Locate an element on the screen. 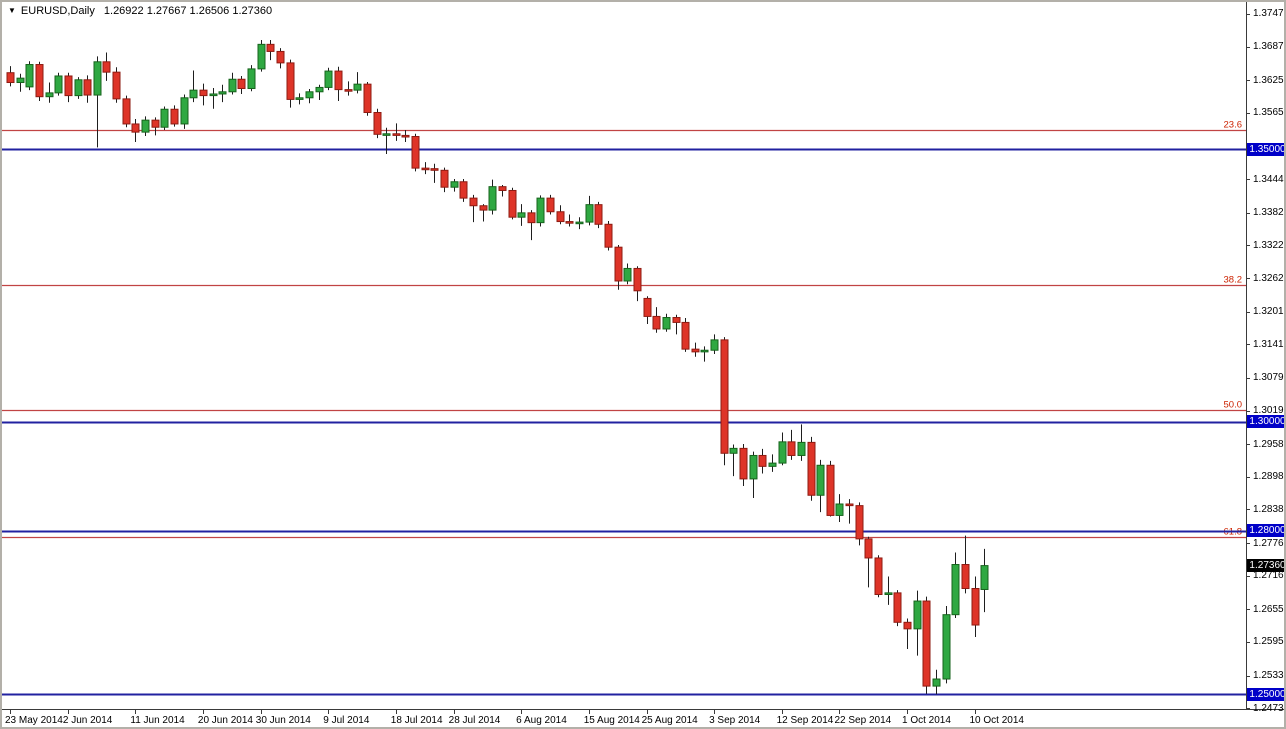  x-axis-label: 12 Sep 2014 is located at coordinates (805, 720).